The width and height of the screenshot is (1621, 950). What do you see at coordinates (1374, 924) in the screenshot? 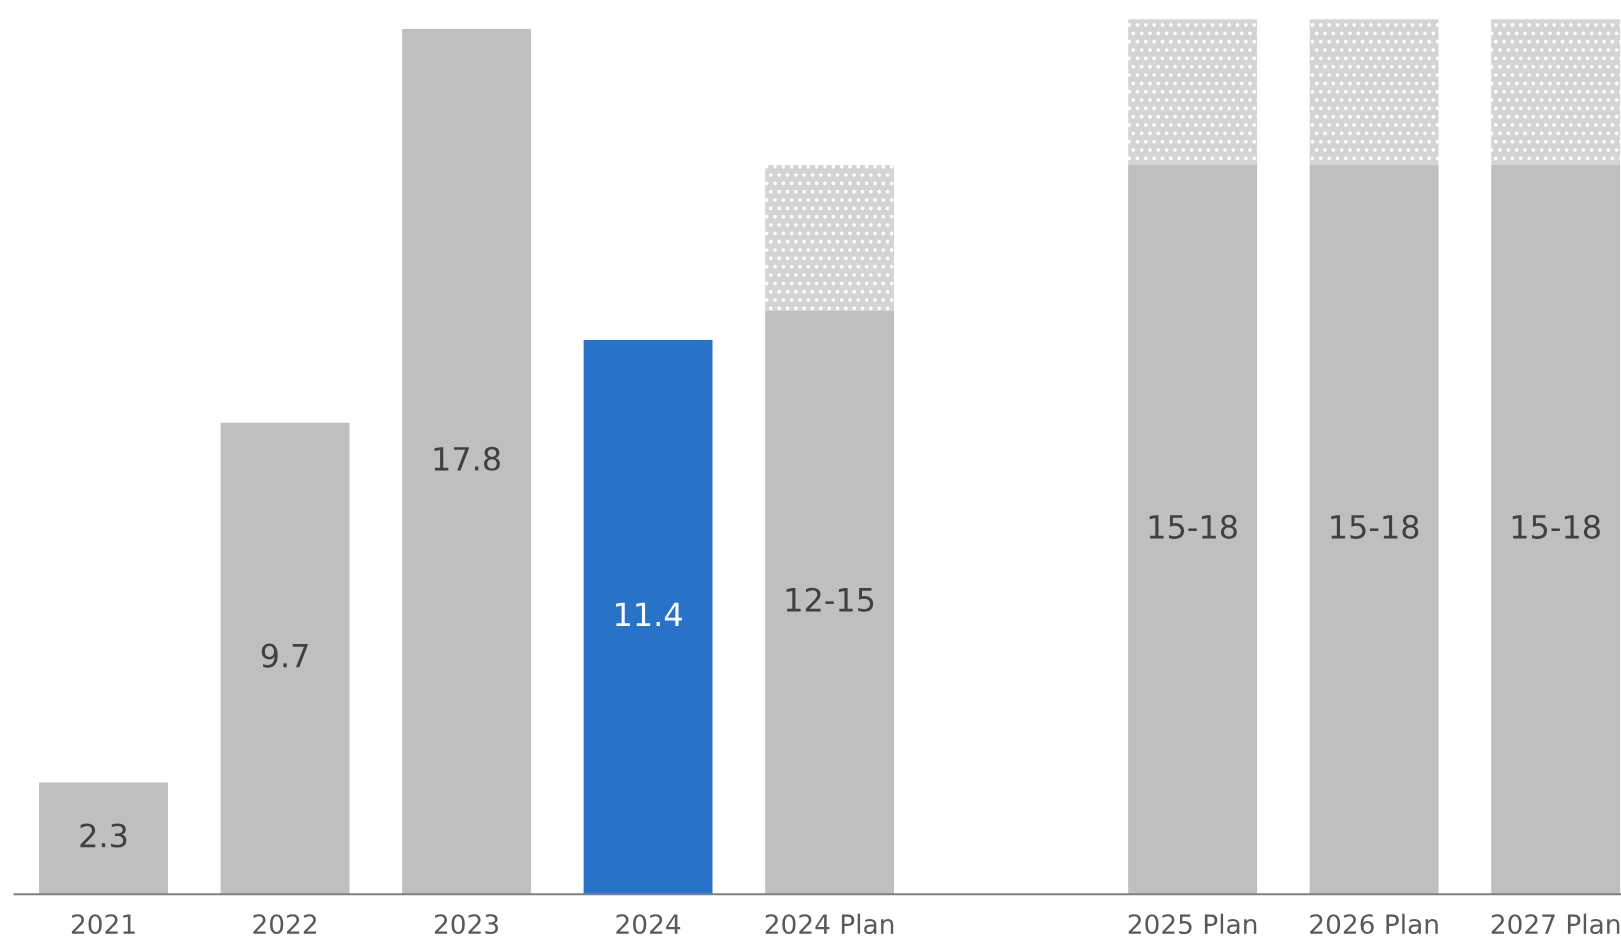
I see `x-tick-label: 2026 Plan` at bounding box center [1374, 924].